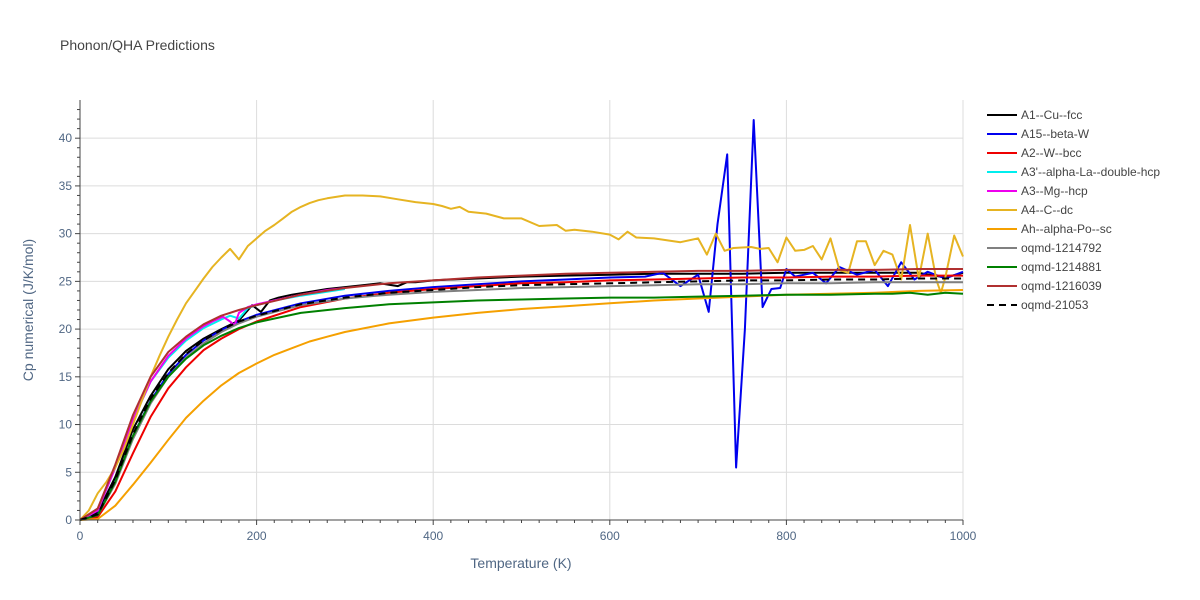 The height and width of the screenshot is (600, 1200). Describe the element at coordinates (80, 536) in the screenshot. I see `x-tick-label: 0` at that location.